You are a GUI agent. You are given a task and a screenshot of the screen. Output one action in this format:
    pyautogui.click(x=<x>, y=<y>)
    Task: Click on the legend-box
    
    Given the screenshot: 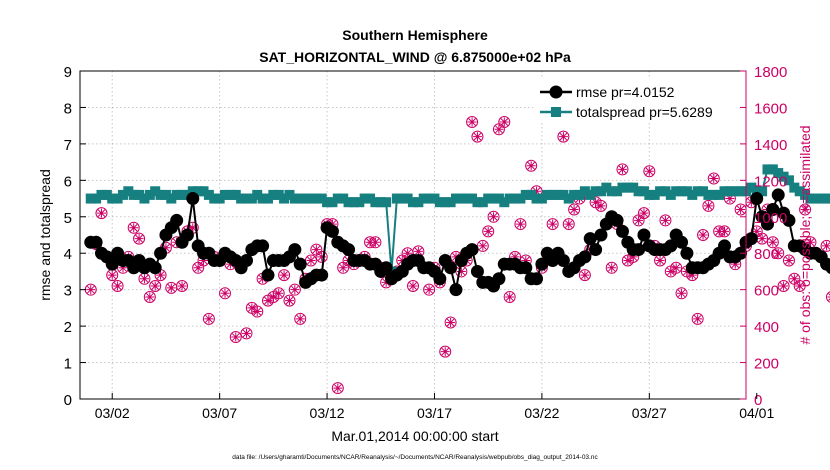 What is the action you would take?
    pyautogui.click(x=636, y=101)
    